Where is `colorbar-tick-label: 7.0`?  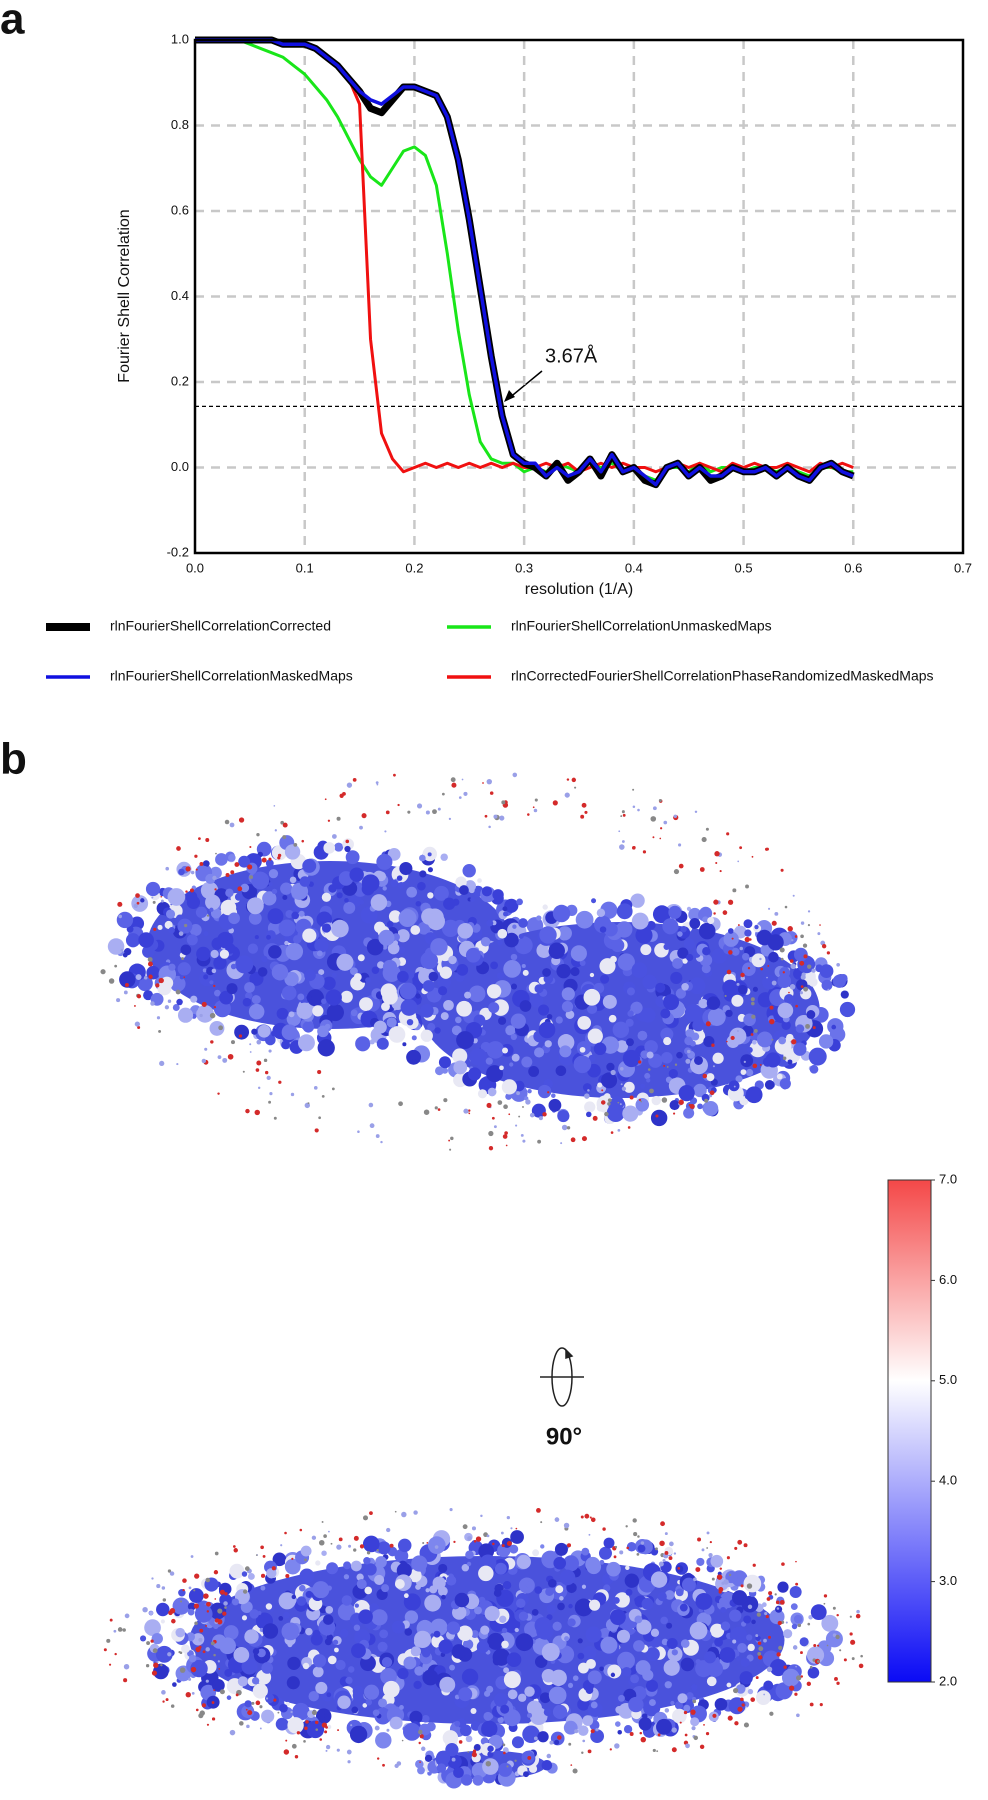 colorbar-tick-label: 7.0 is located at coordinates (948, 1178).